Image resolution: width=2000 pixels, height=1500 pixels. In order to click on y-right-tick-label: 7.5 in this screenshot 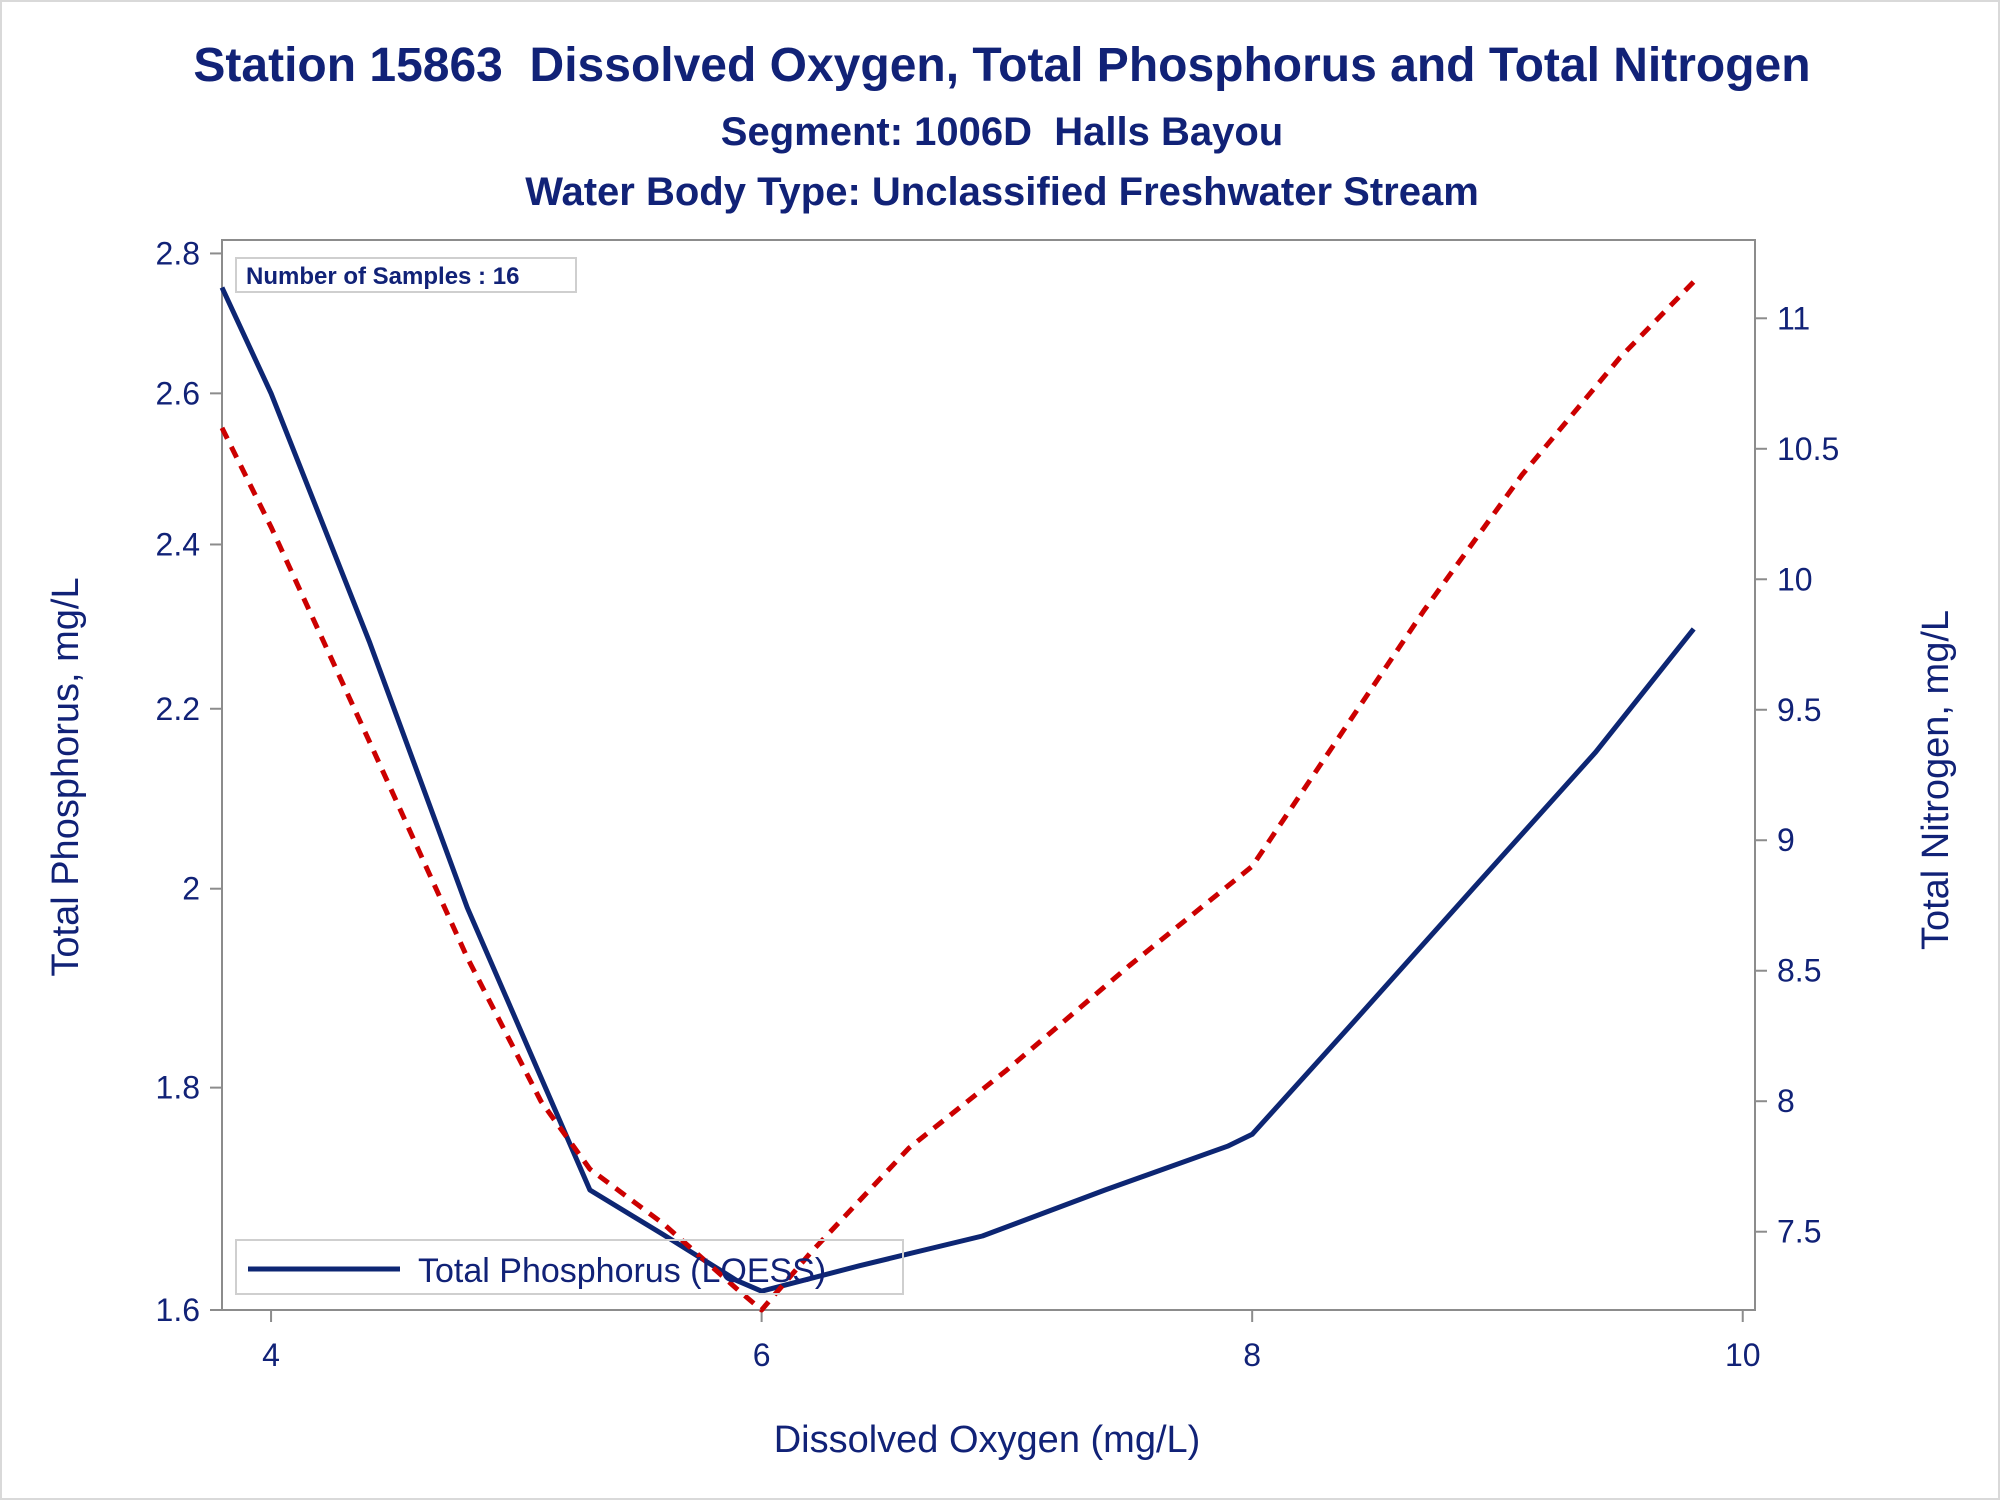, I will do `click(1799, 1232)`.